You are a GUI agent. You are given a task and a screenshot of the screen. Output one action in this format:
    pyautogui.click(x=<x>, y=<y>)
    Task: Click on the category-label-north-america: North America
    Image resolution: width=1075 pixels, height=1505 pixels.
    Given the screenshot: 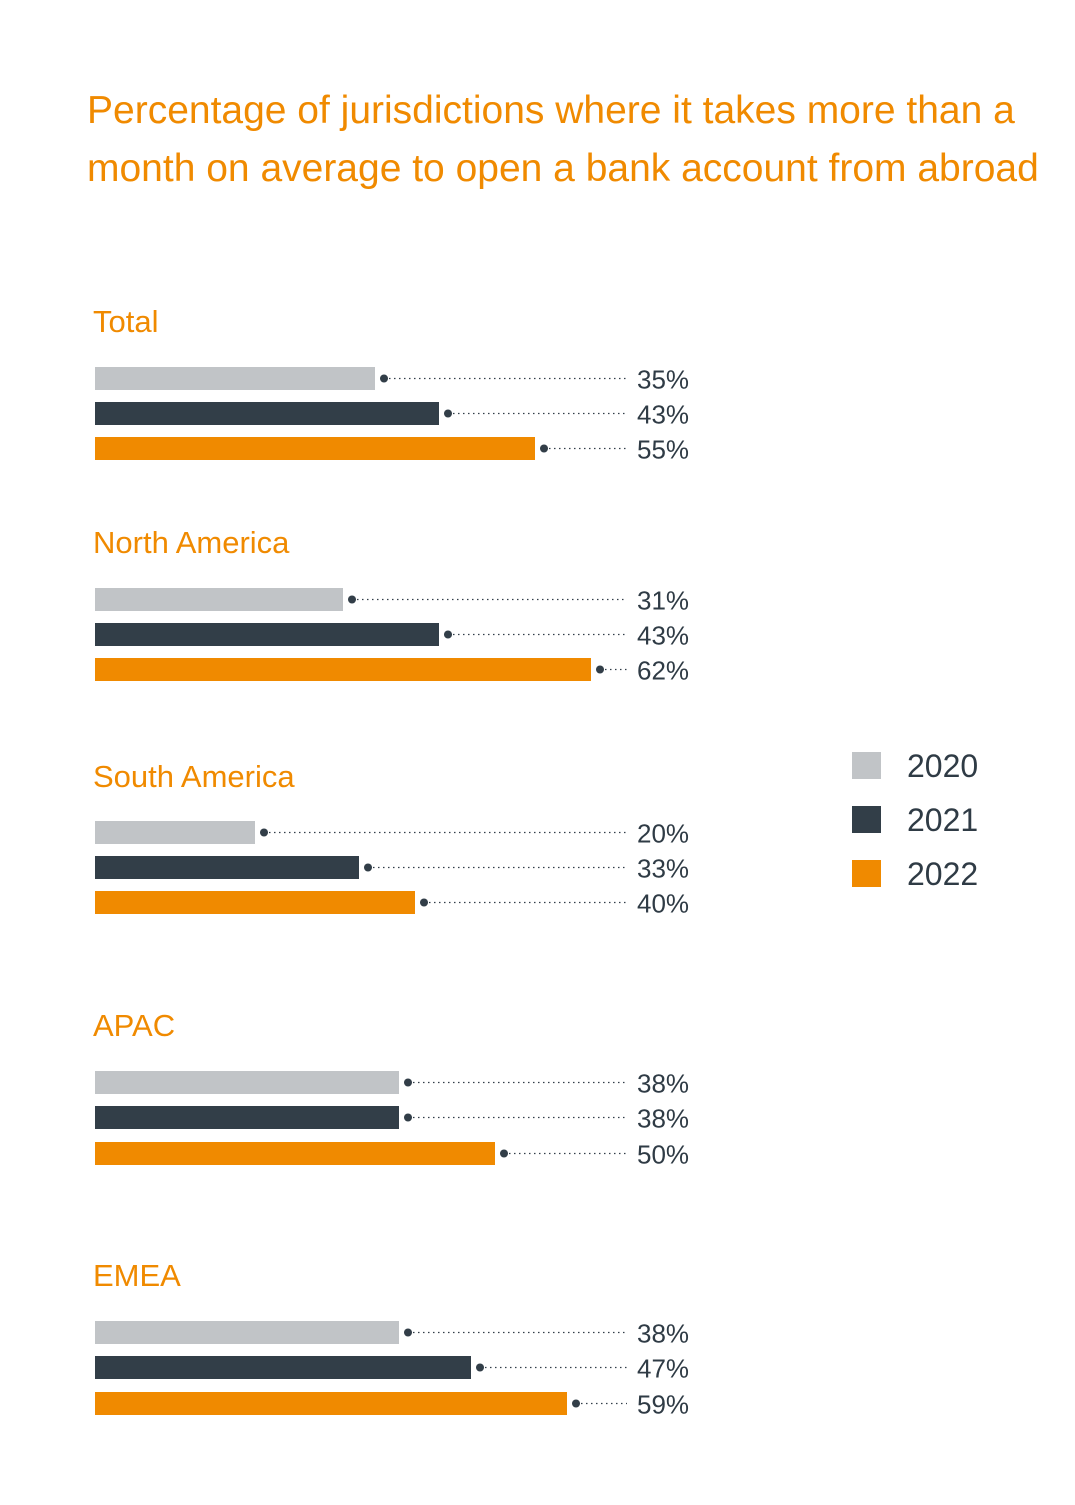 What is the action you would take?
    pyautogui.click(x=191, y=542)
    